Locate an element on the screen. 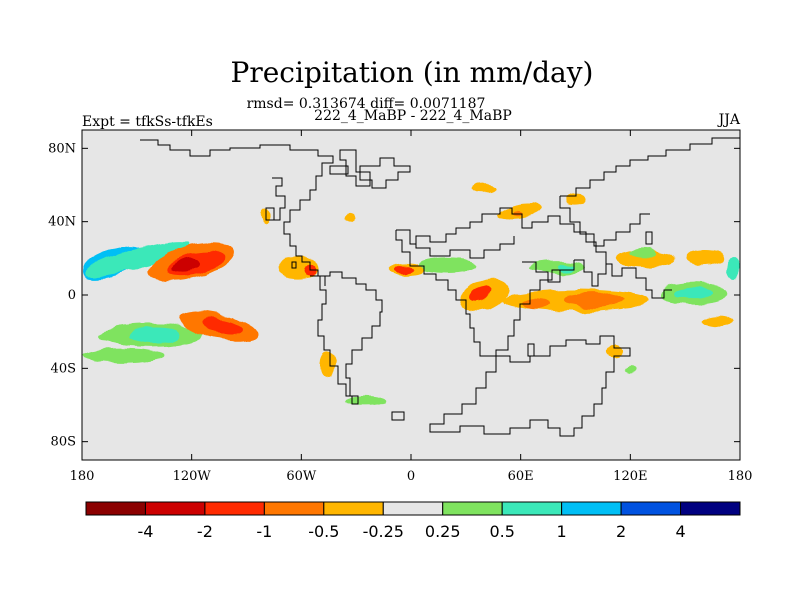 The width and height of the screenshot is (800, 600). north-america-coastline is located at coordinates (237, 212).